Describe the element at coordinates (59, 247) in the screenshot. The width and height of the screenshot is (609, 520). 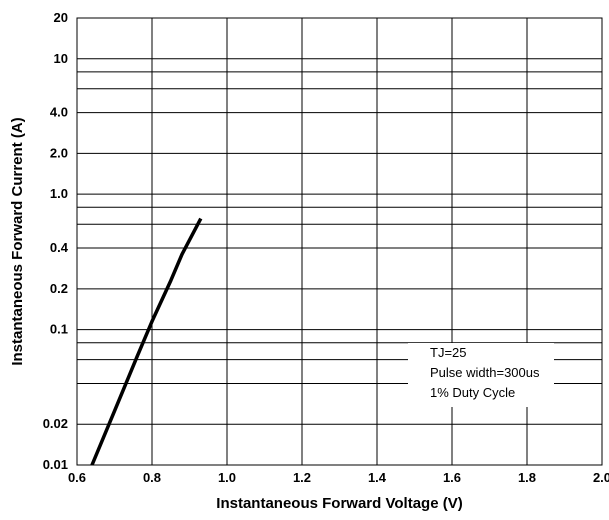
I see `y-tick-label: 0.4` at that location.